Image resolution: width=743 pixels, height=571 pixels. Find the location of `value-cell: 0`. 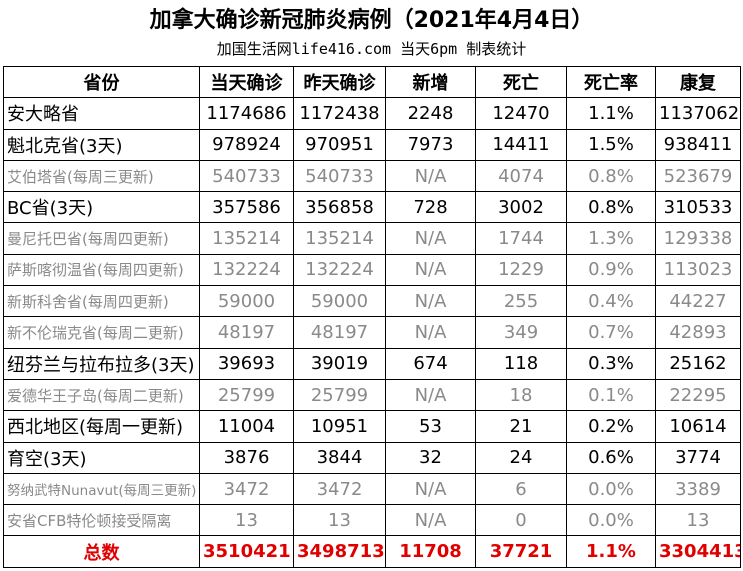

value-cell: 0 is located at coordinates (521, 520).